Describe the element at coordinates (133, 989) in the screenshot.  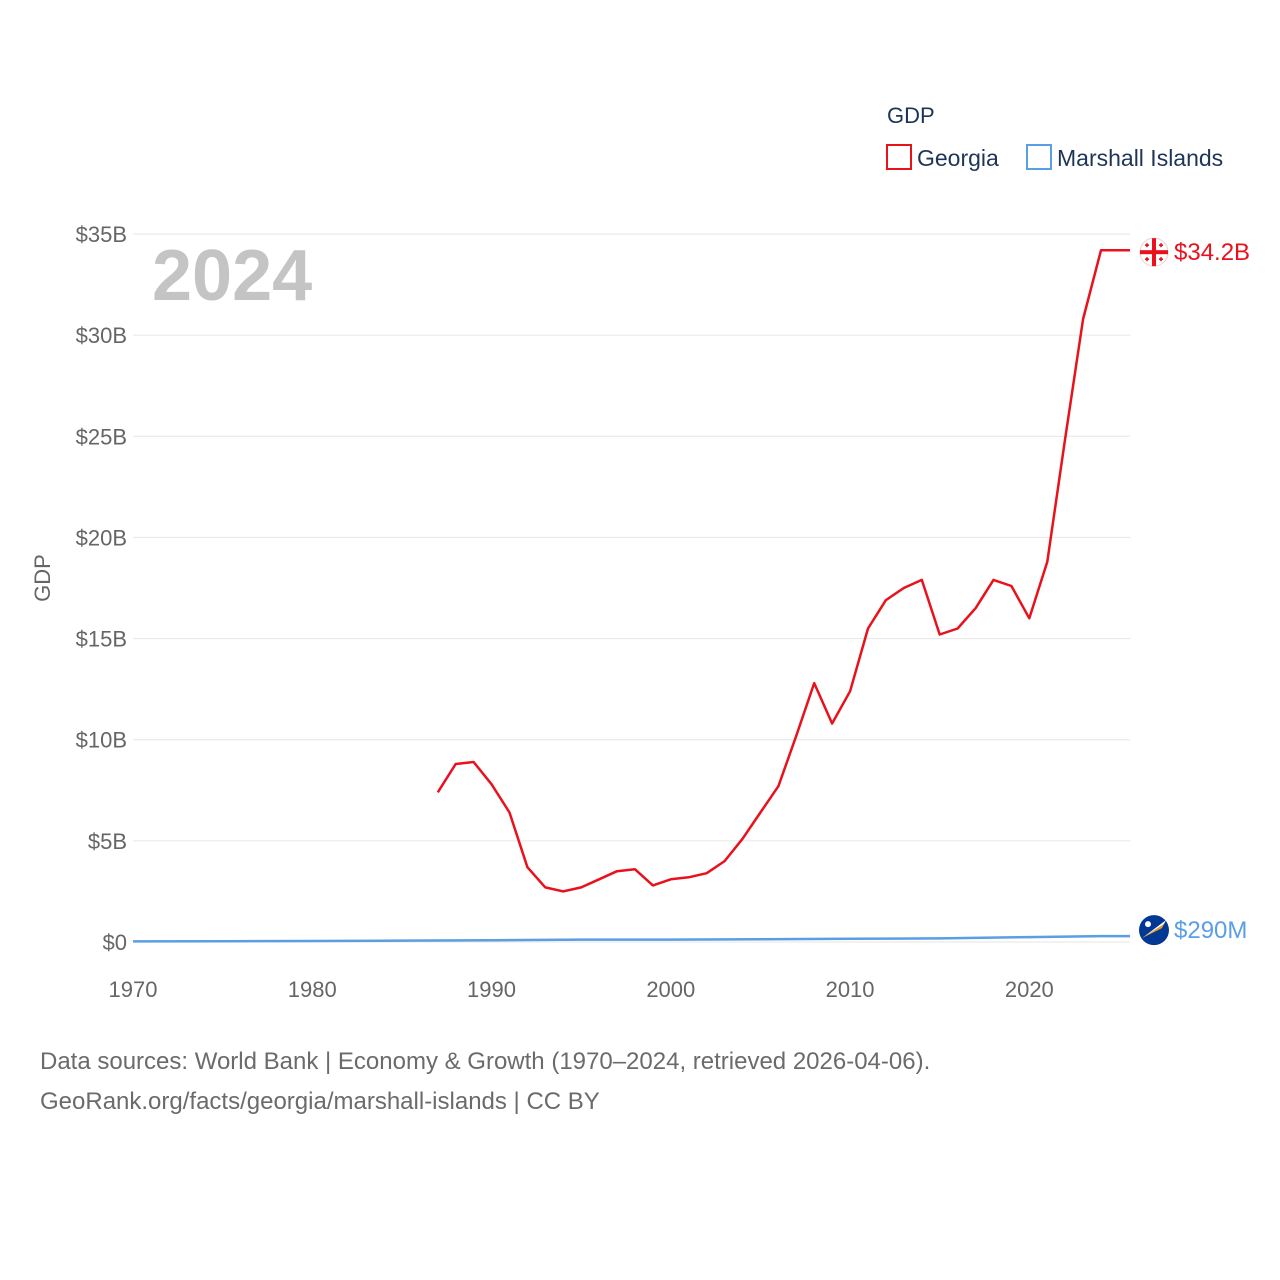
I see `x-tick-label: 1970` at that location.